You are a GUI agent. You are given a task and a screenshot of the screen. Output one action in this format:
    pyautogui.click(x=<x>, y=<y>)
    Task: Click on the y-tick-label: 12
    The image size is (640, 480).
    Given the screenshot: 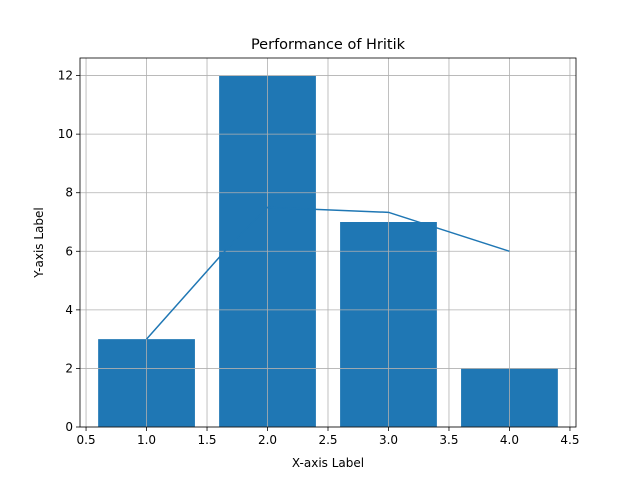 What is the action you would take?
    pyautogui.click(x=65, y=76)
    